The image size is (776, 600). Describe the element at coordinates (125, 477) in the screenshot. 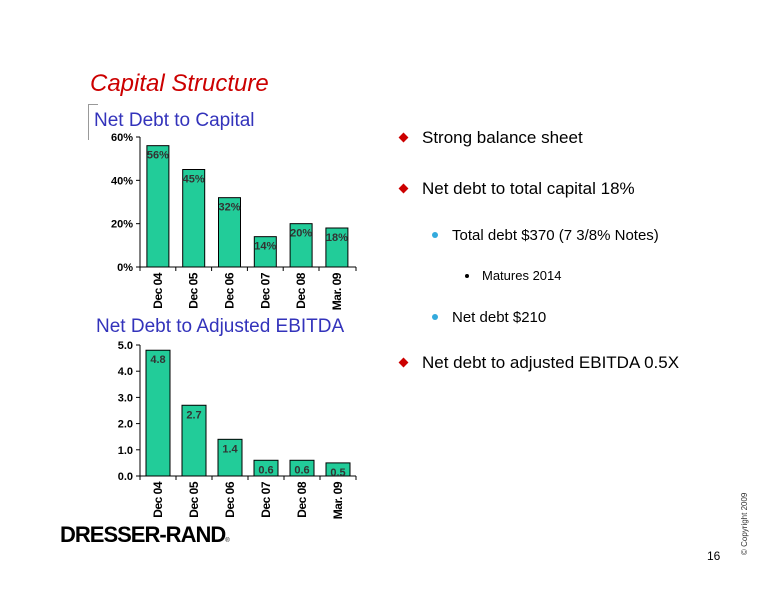

I see `y-tick-label: 0.0` at that location.